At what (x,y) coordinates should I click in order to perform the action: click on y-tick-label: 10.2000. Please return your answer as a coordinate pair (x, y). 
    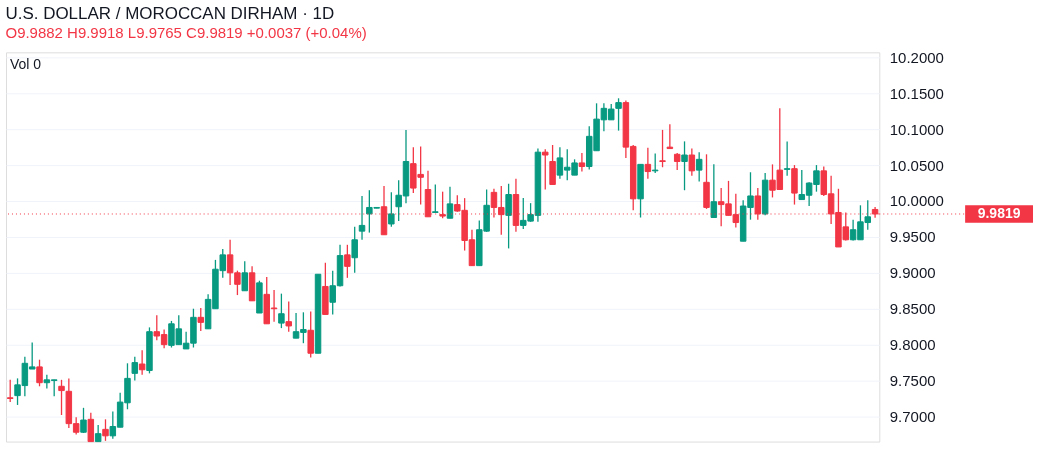
    Looking at the image, I should click on (916, 57).